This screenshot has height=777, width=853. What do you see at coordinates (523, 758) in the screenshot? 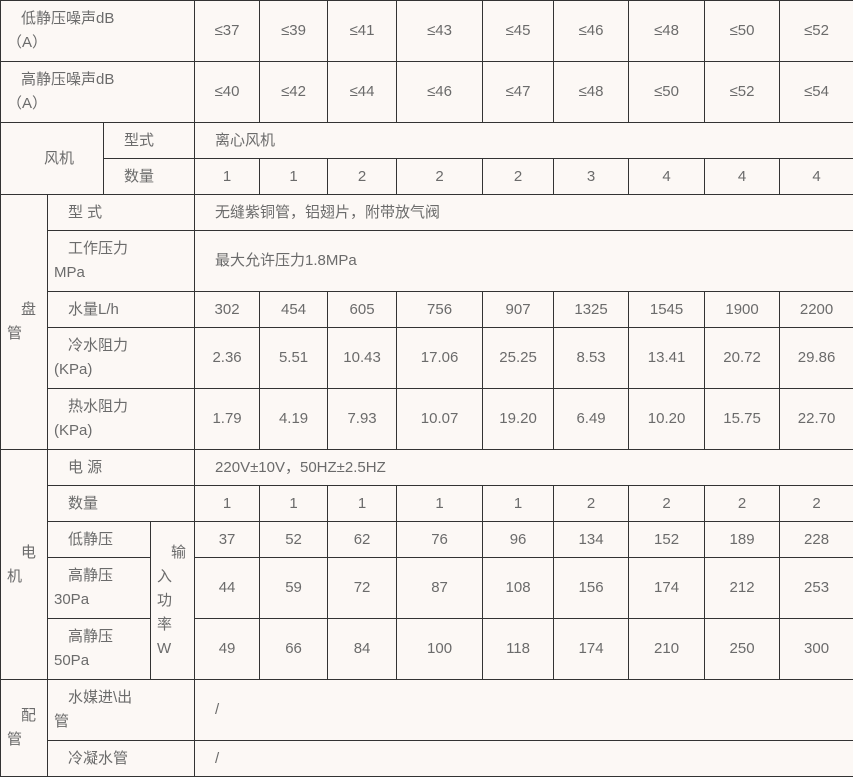
I see `piping-condensate-value: /` at bounding box center [523, 758].